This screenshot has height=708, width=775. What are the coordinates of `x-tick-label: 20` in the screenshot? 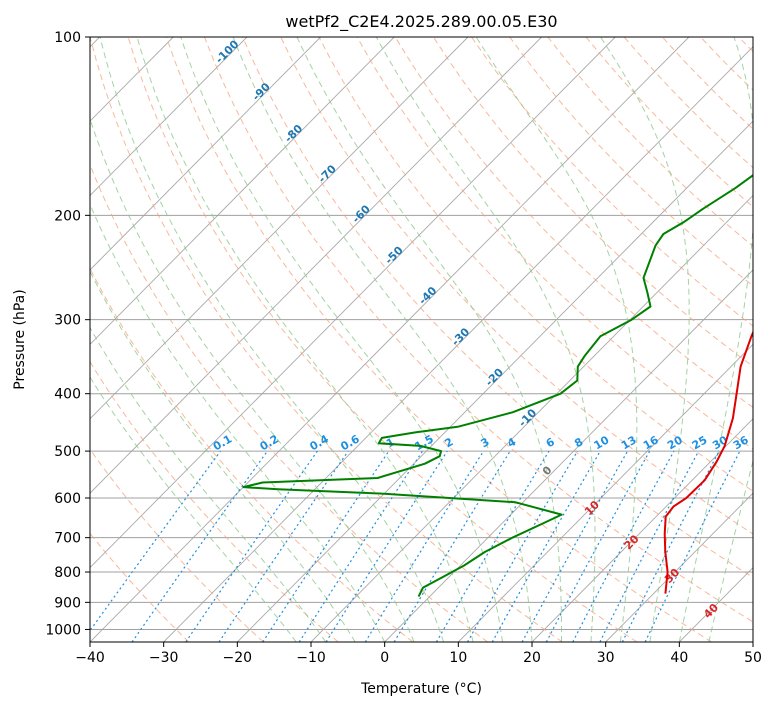 It's located at (532, 658).